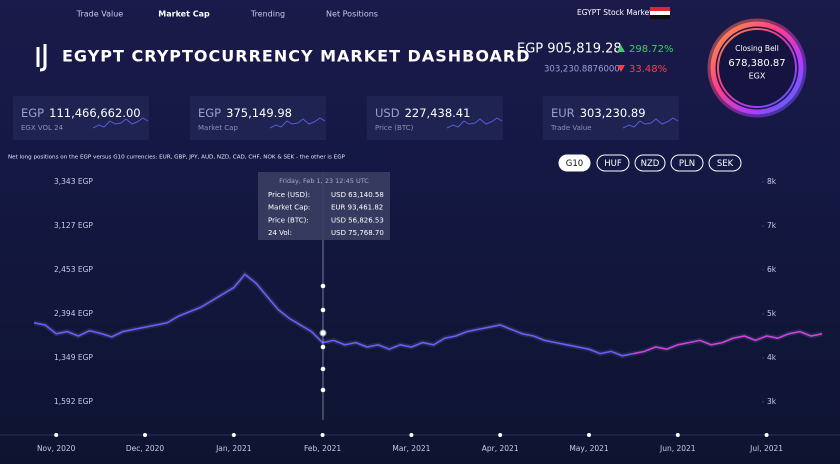  Describe the element at coordinates (500, 448) in the screenshot. I see `x-tick-label: Apr, 2021` at that location.